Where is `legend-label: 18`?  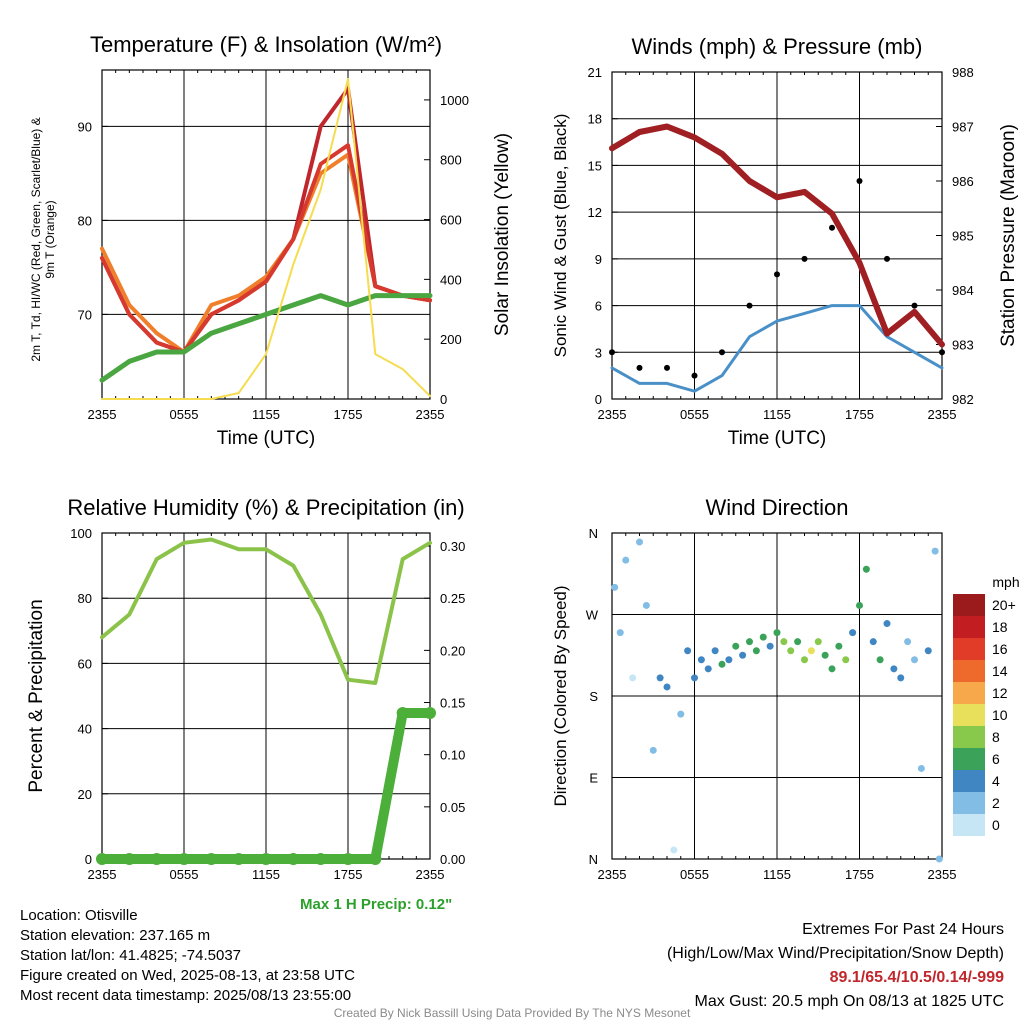
legend-label: 18 is located at coordinates (1000, 627).